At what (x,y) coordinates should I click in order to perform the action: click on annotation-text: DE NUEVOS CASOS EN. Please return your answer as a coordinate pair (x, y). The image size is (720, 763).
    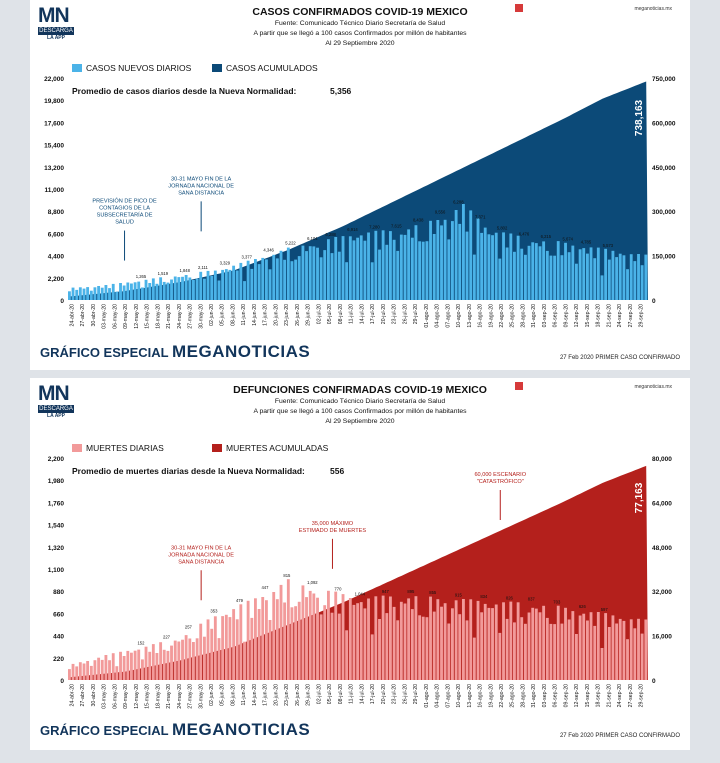
    Looking at the image, I should click on (463, 120).